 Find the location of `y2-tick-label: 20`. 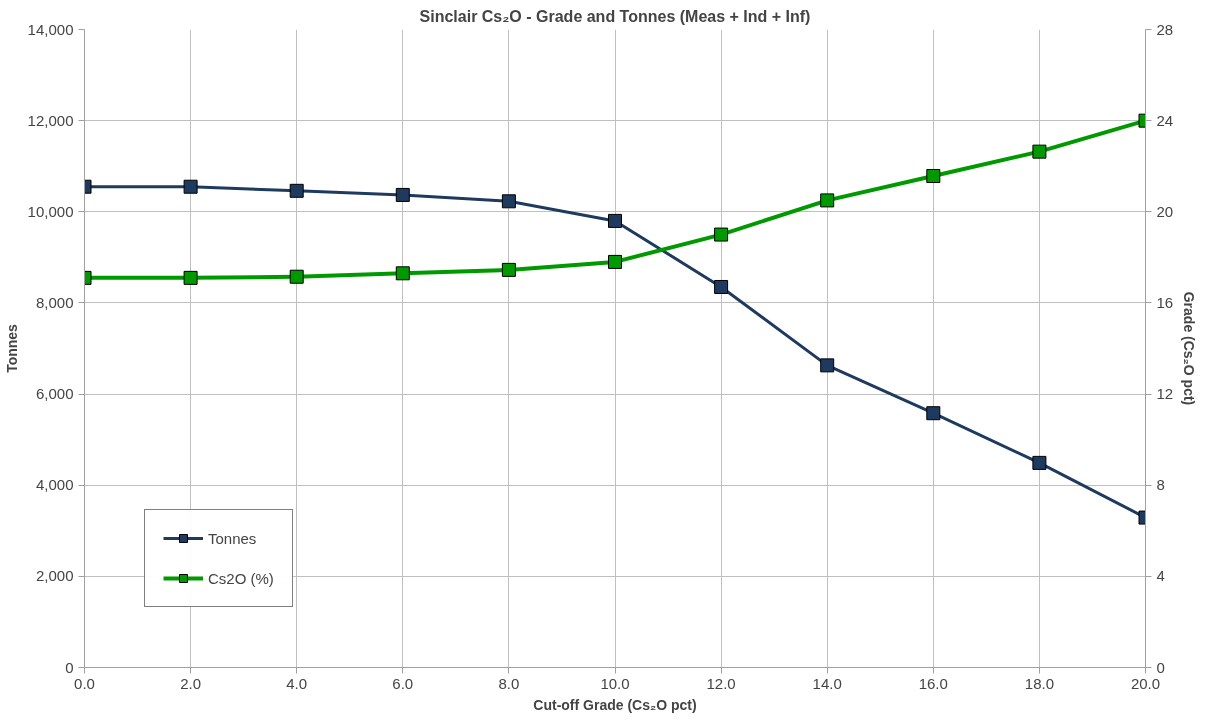

y2-tick-label: 20 is located at coordinates (1165, 211).